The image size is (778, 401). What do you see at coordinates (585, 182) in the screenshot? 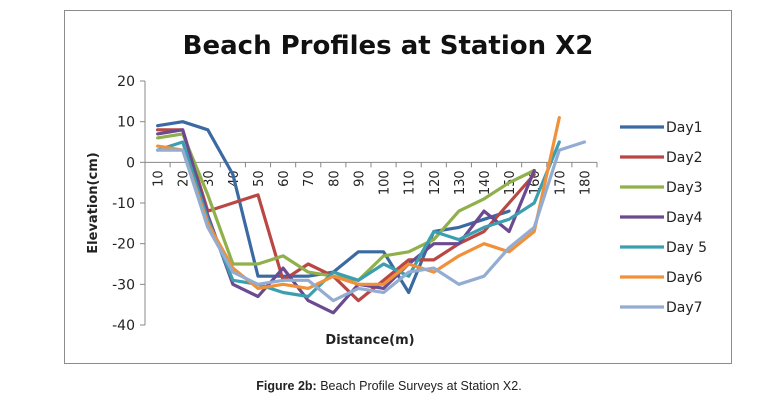
I see `x-tick-label: 180` at bounding box center [585, 182].